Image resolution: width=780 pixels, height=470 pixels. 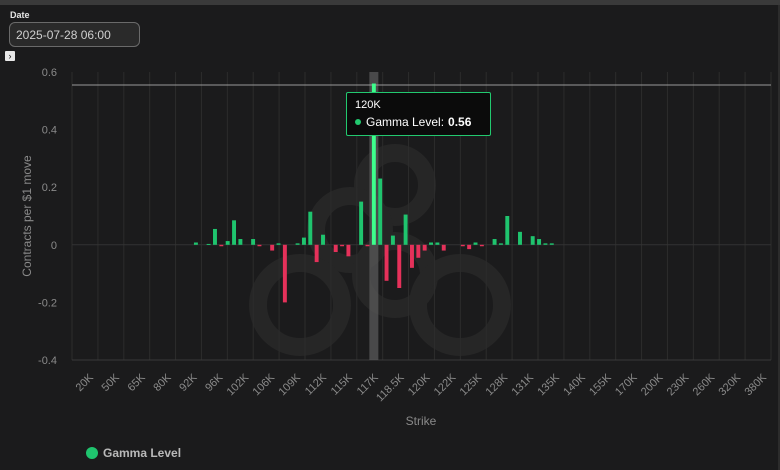 What do you see at coordinates (704, 384) in the screenshot?
I see `x-tick-label: 260K` at bounding box center [704, 384].